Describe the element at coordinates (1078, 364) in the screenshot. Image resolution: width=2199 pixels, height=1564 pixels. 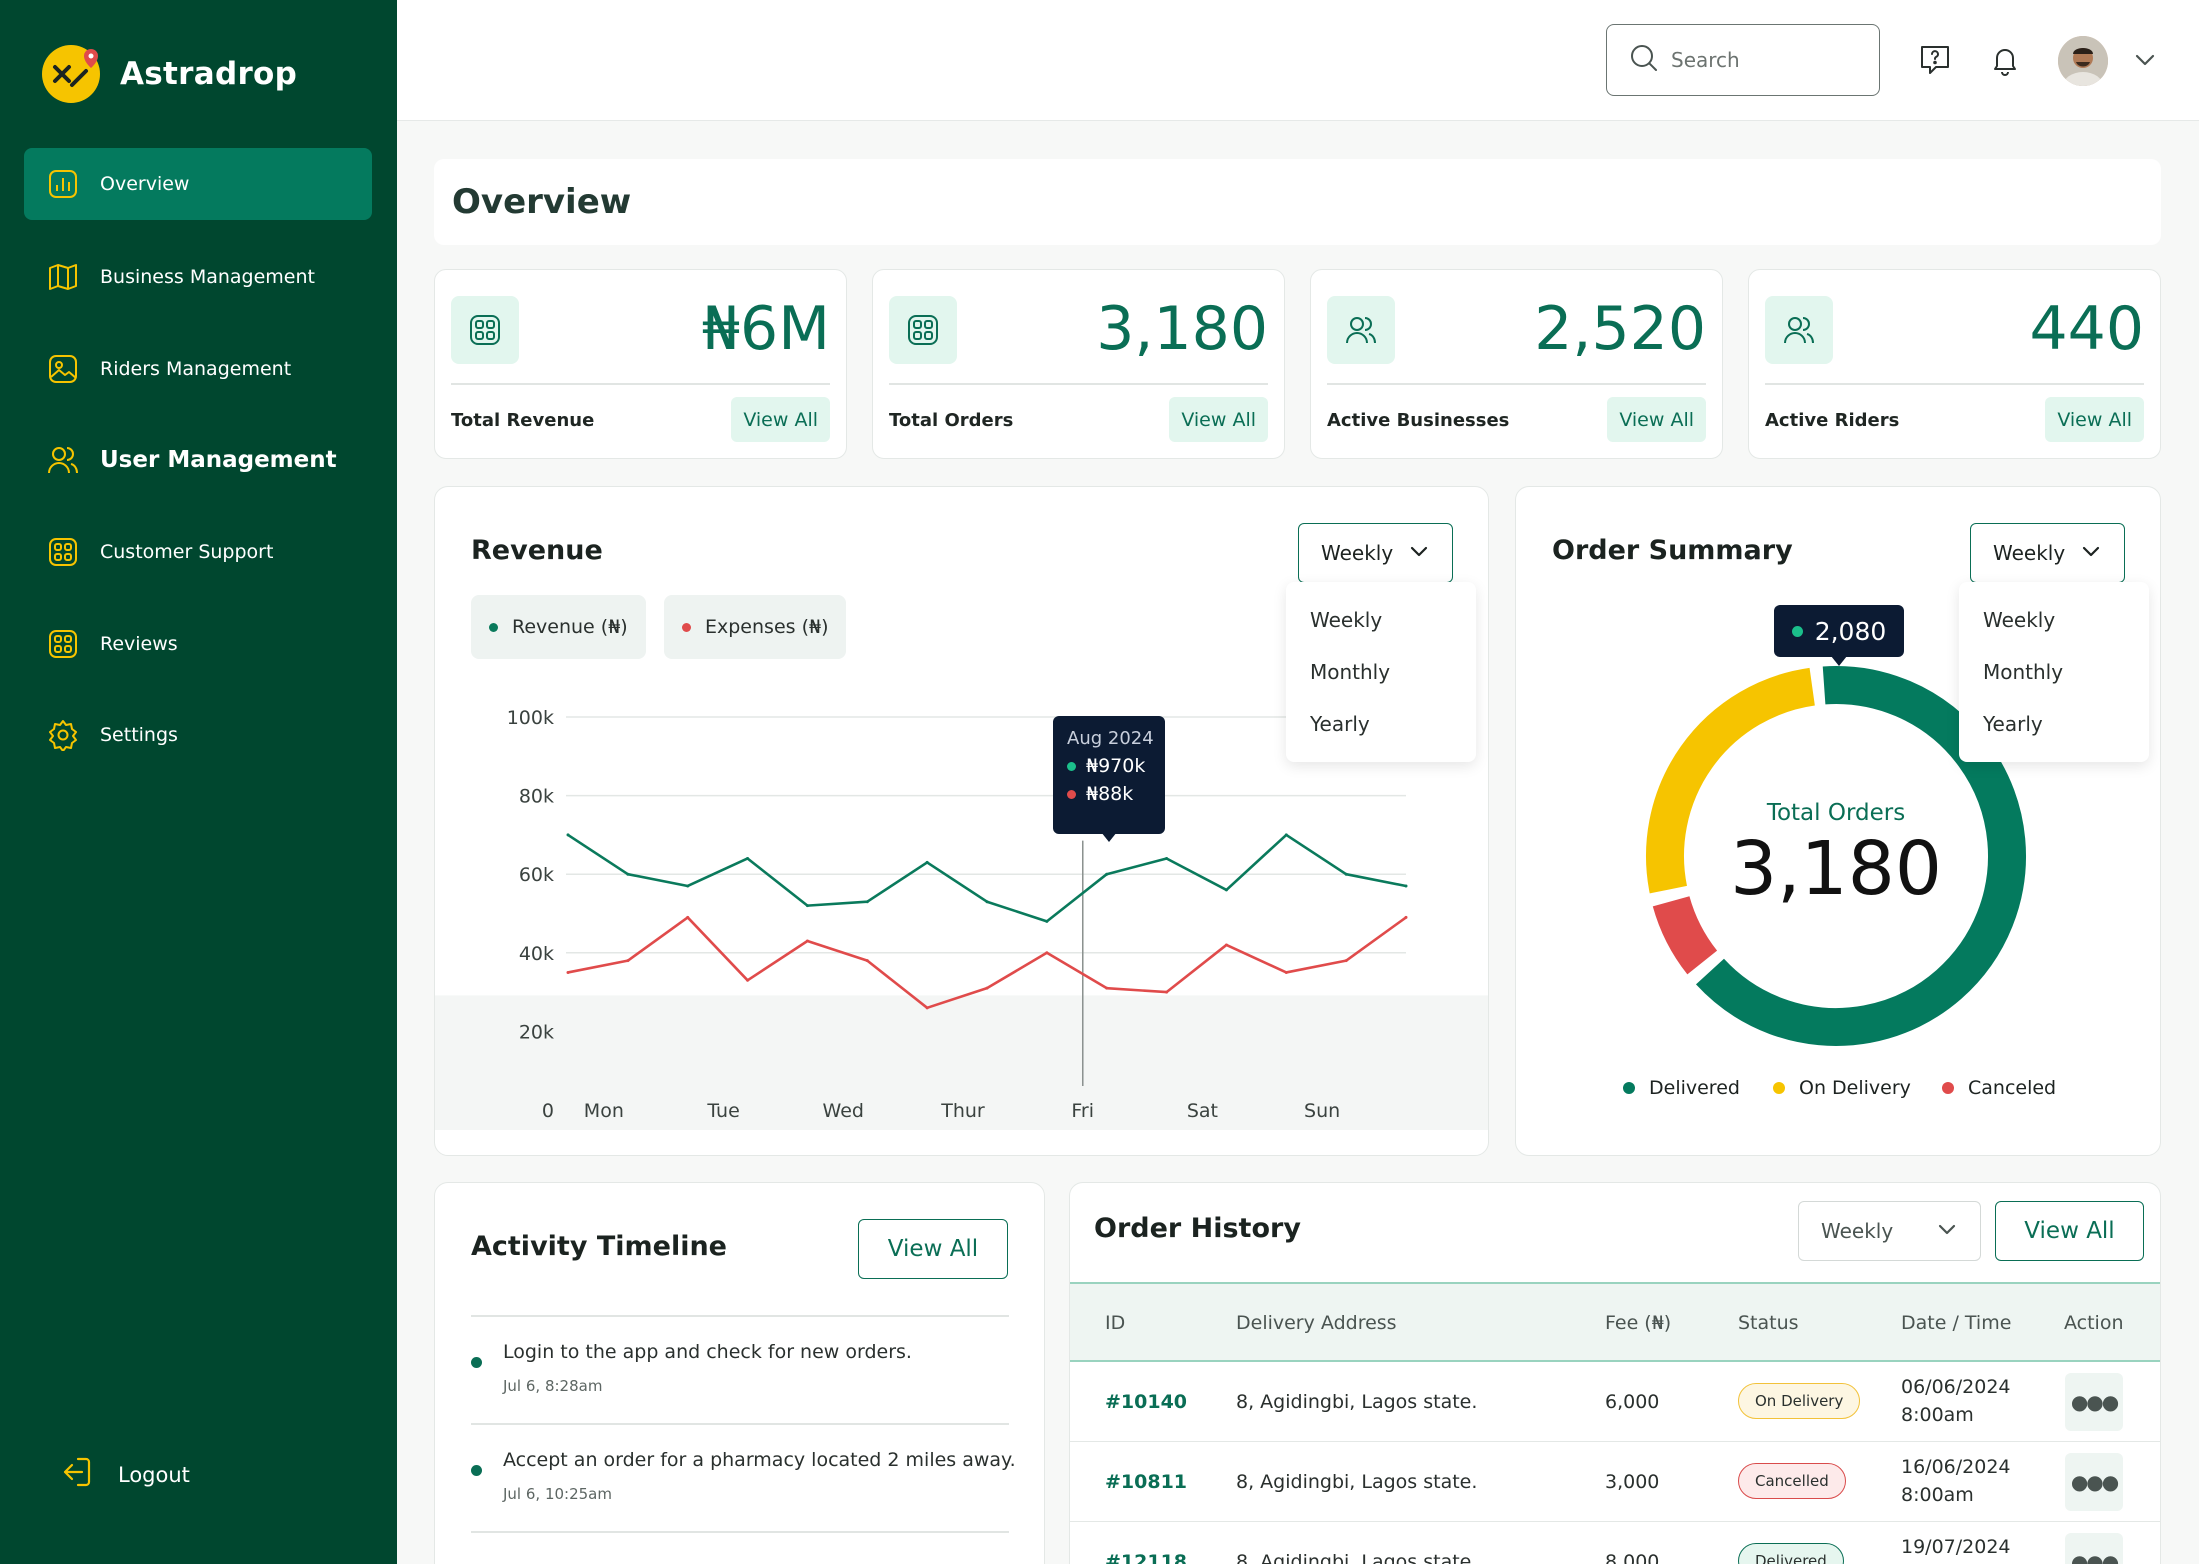
I see `stat-card-total-orders: 3,180 Total Orders View All` at that location.